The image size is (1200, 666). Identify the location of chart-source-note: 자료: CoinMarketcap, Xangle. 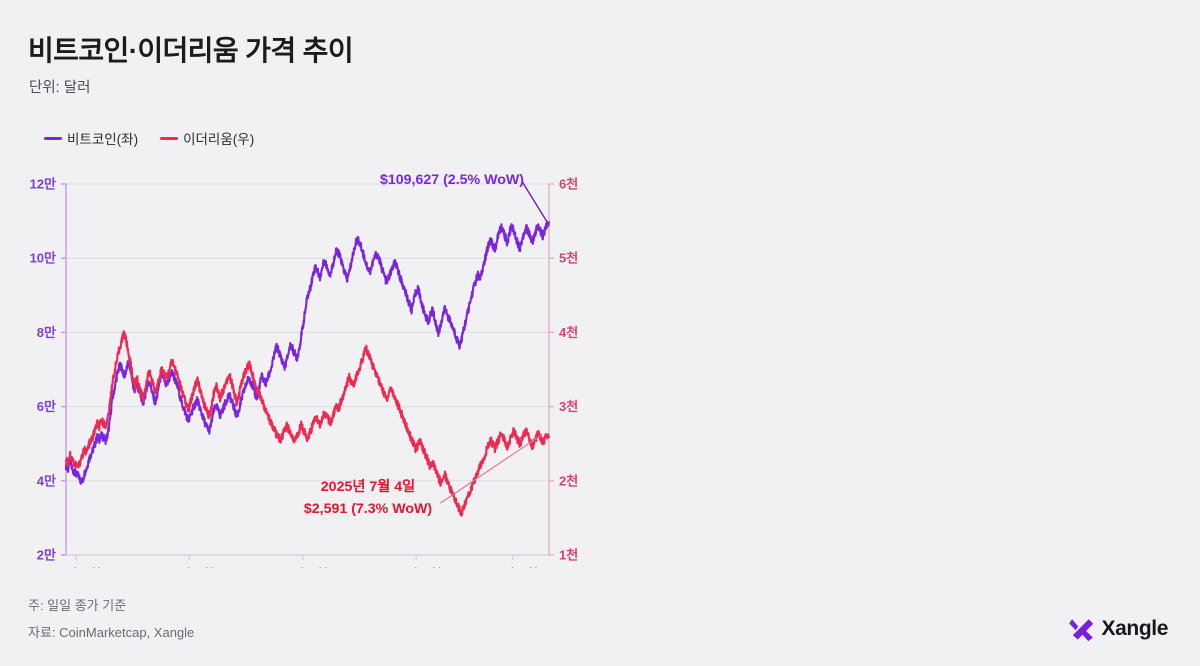
(111, 632).